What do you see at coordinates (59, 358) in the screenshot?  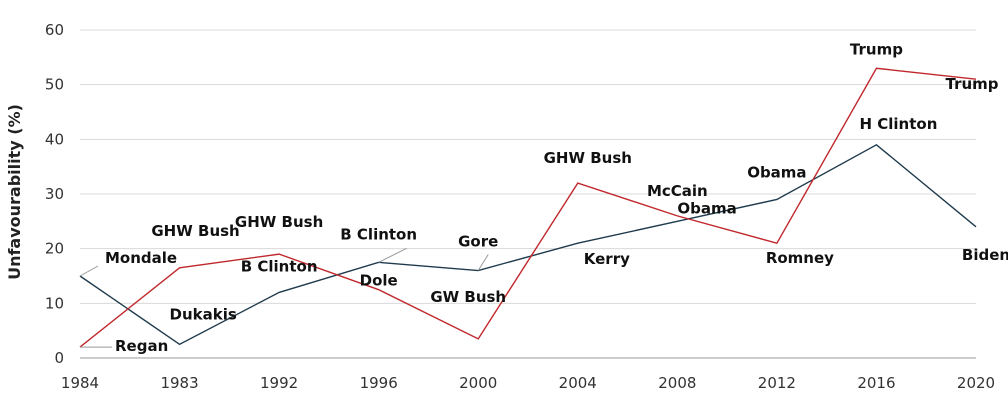 I see `y-tick-label: 0` at bounding box center [59, 358].